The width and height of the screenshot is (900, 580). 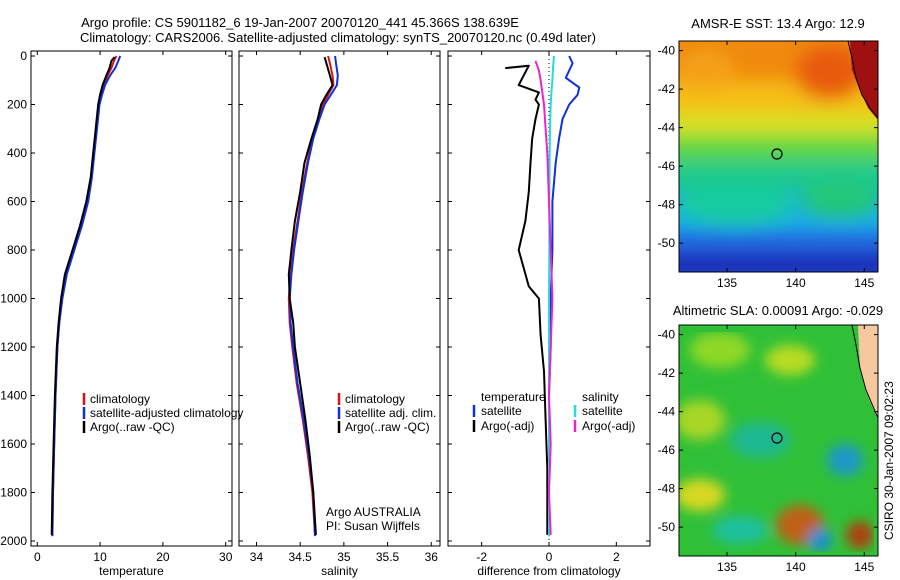 I want to click on argo-pi-label: PI: Susan Wijffels, so click(x=373, y=526).